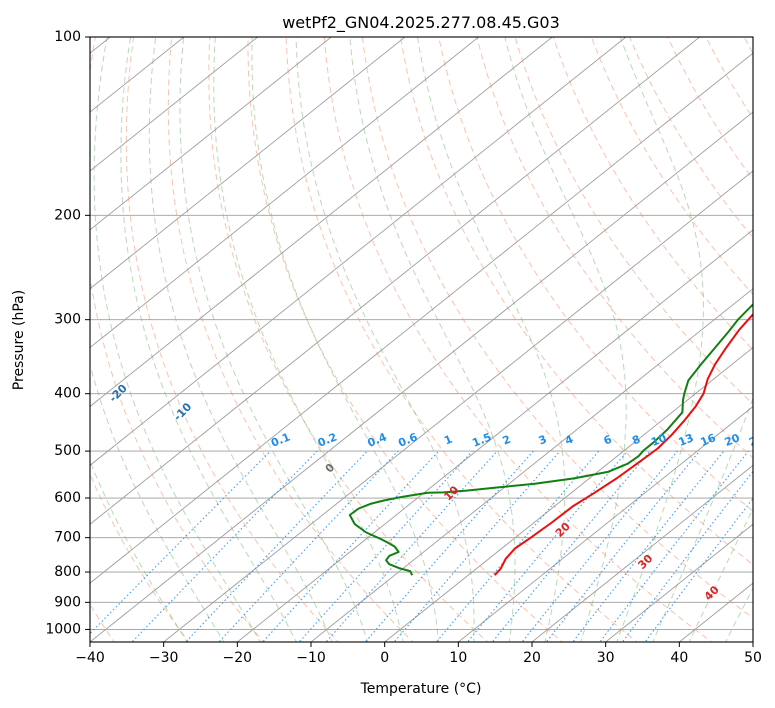  What do you see at coordinates (458, 658) in the screenshot?
I see `x-tick-label: 10` at bounding box center [458, 658].